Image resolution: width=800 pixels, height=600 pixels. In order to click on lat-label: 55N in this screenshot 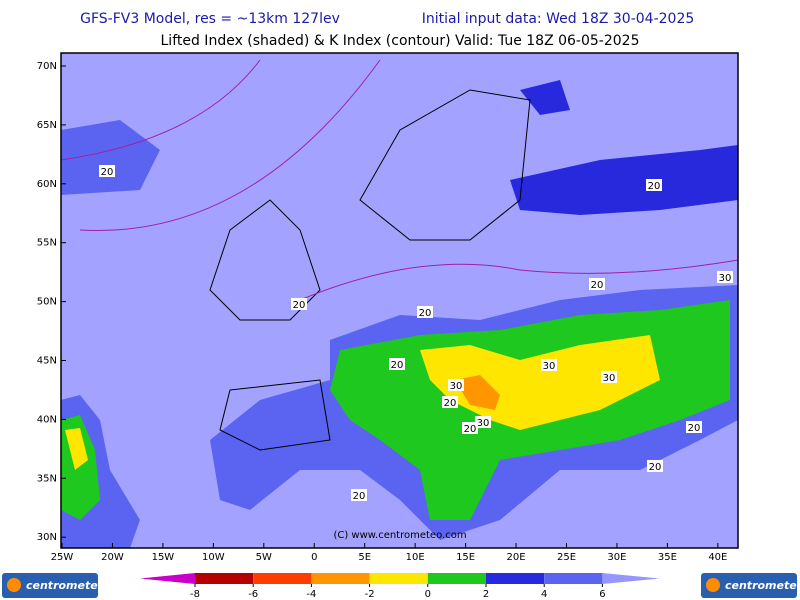, I will do `click(47, 243)`.